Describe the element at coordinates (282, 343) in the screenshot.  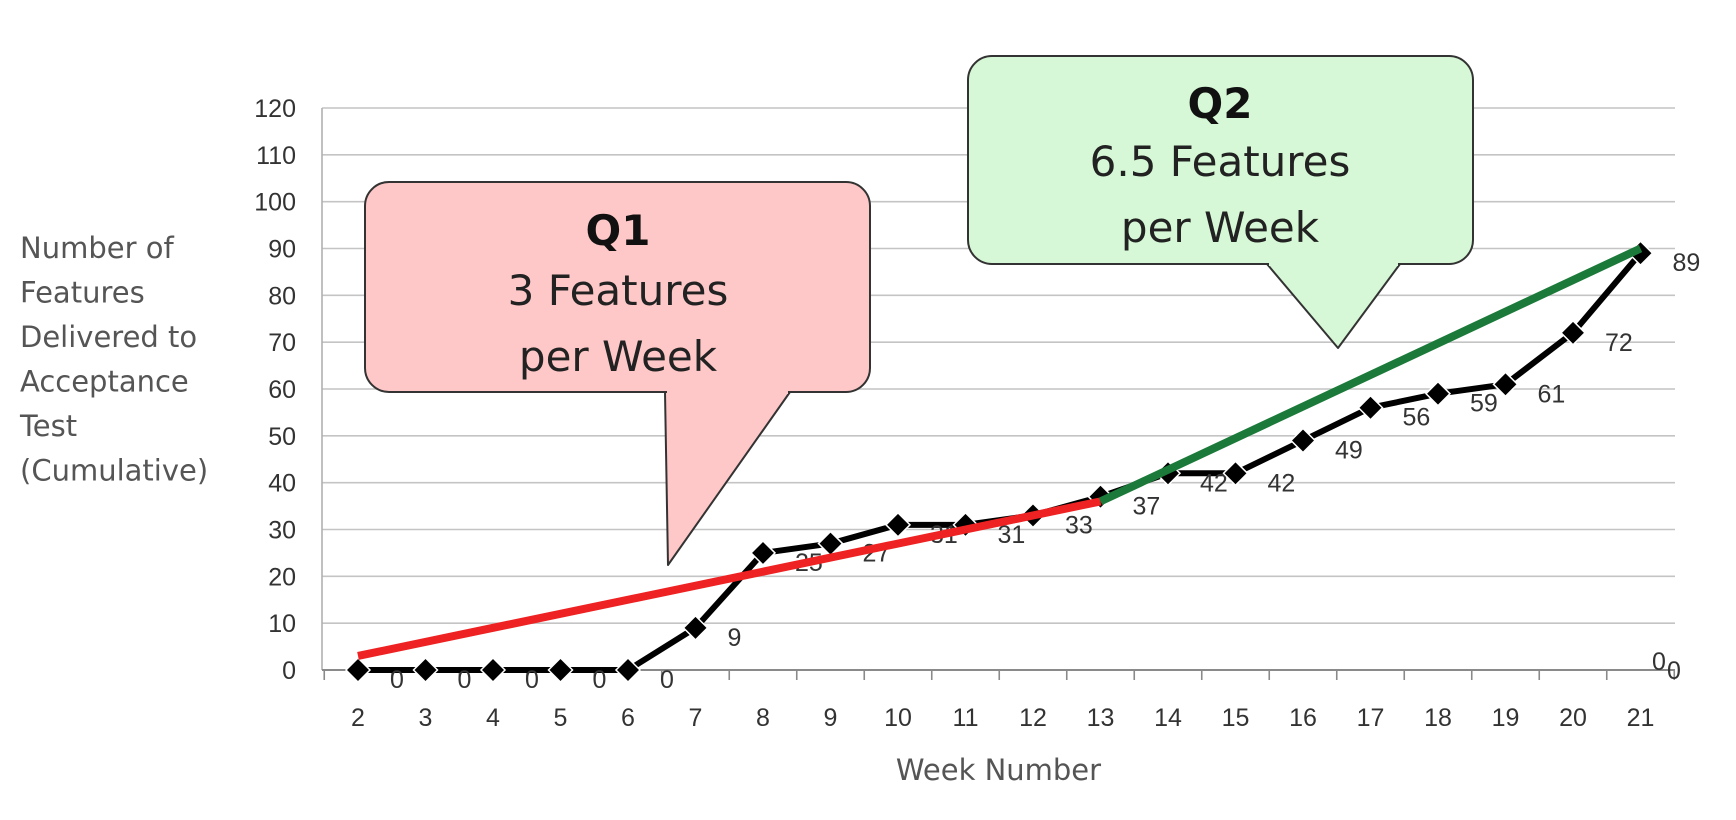
I see `y-tick-label: 70` at that location.